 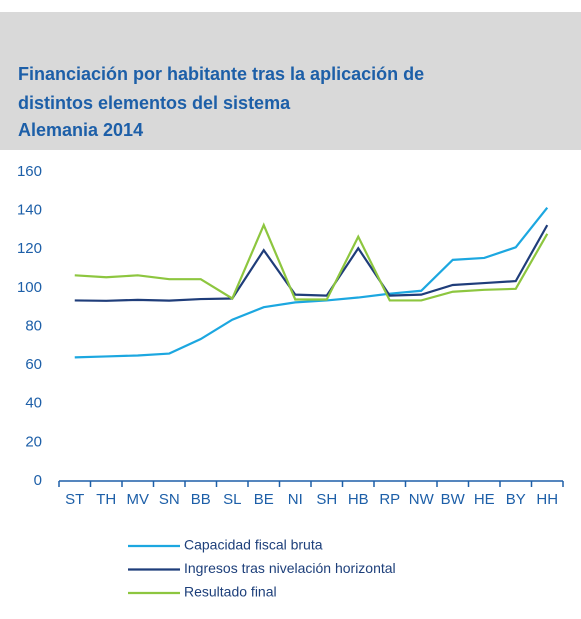 I want to click on x-tick-label: BE, so click(x=264, y=499).